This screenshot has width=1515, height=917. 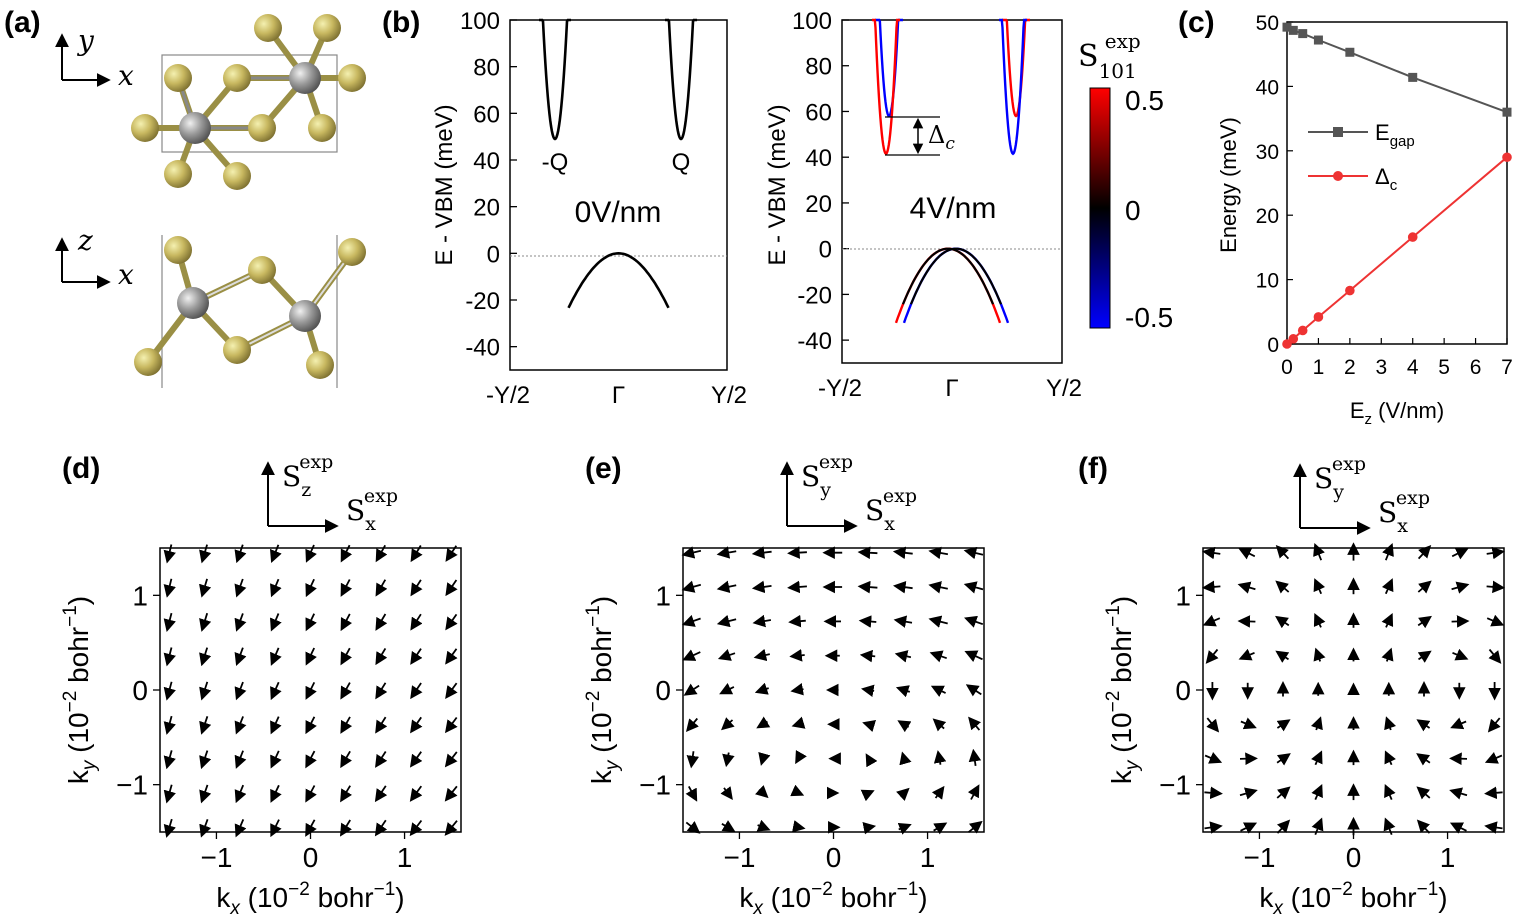 I want to click on quiver-ticks-e: −1 0 1 1 0 −1, so click(x=787, y=726).